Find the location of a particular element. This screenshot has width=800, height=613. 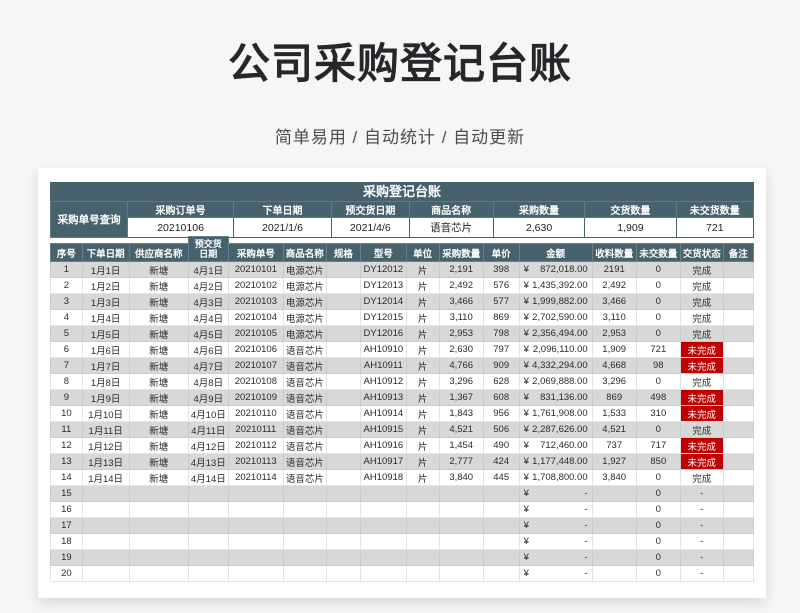

cell-pending-qty: 310 is located at coordinates (658, 413).